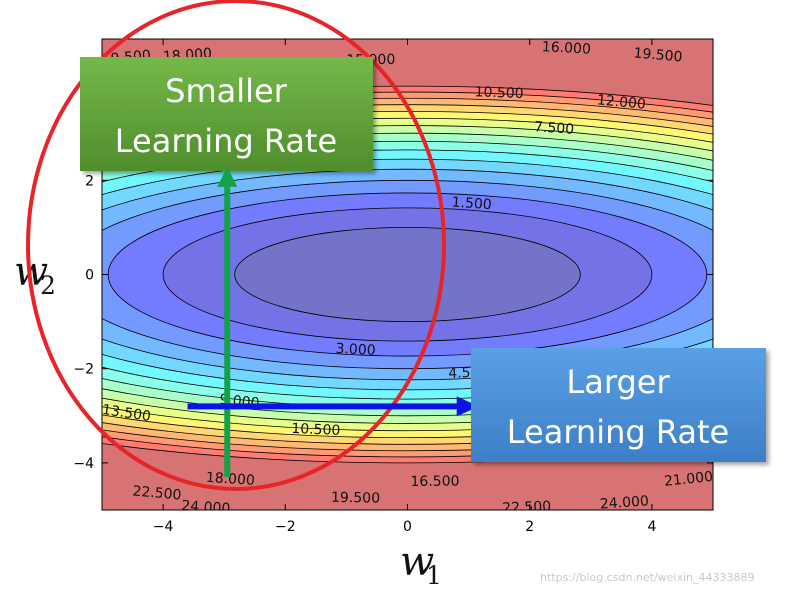  I want to click on contour-label: 13.500, so click(126, 413).